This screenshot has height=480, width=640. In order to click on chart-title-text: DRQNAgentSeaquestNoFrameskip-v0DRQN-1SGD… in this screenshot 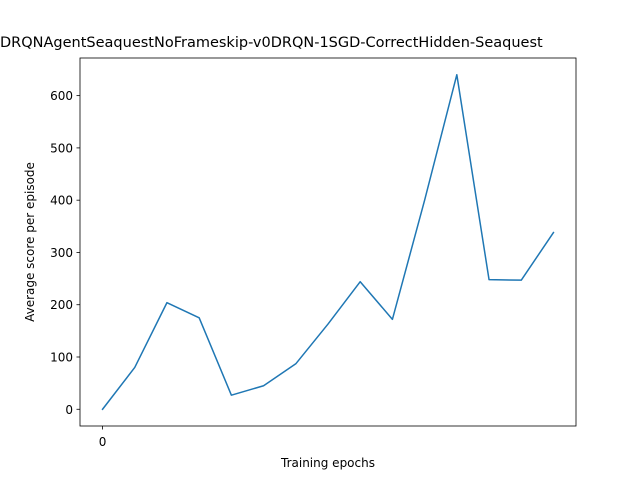, I will do `click(271, 43)`.